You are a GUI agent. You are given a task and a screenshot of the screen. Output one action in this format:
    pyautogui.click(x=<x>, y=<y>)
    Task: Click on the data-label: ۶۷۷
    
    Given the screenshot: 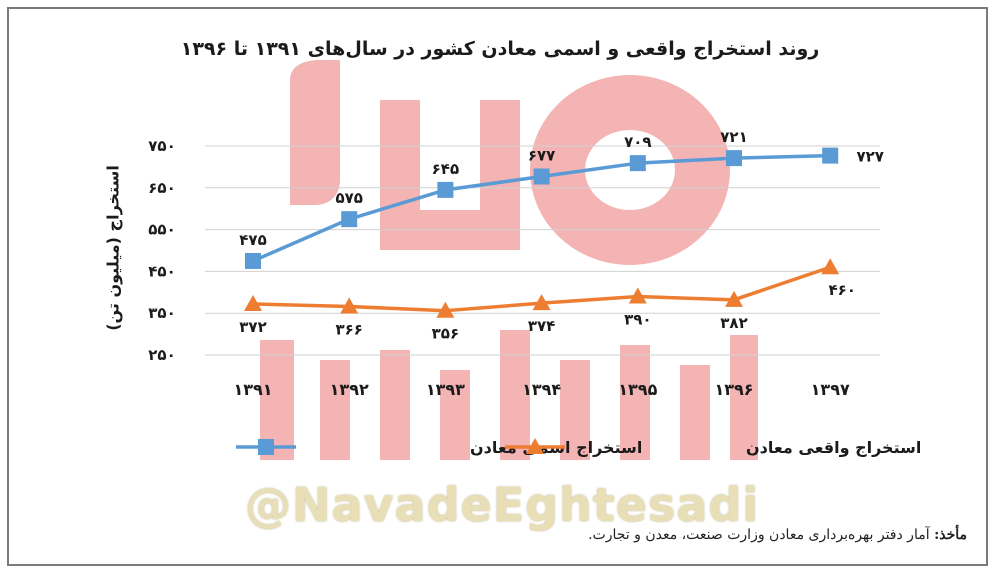 What is the action you would take?
    pyautogui.click(x=541, y=156)
    